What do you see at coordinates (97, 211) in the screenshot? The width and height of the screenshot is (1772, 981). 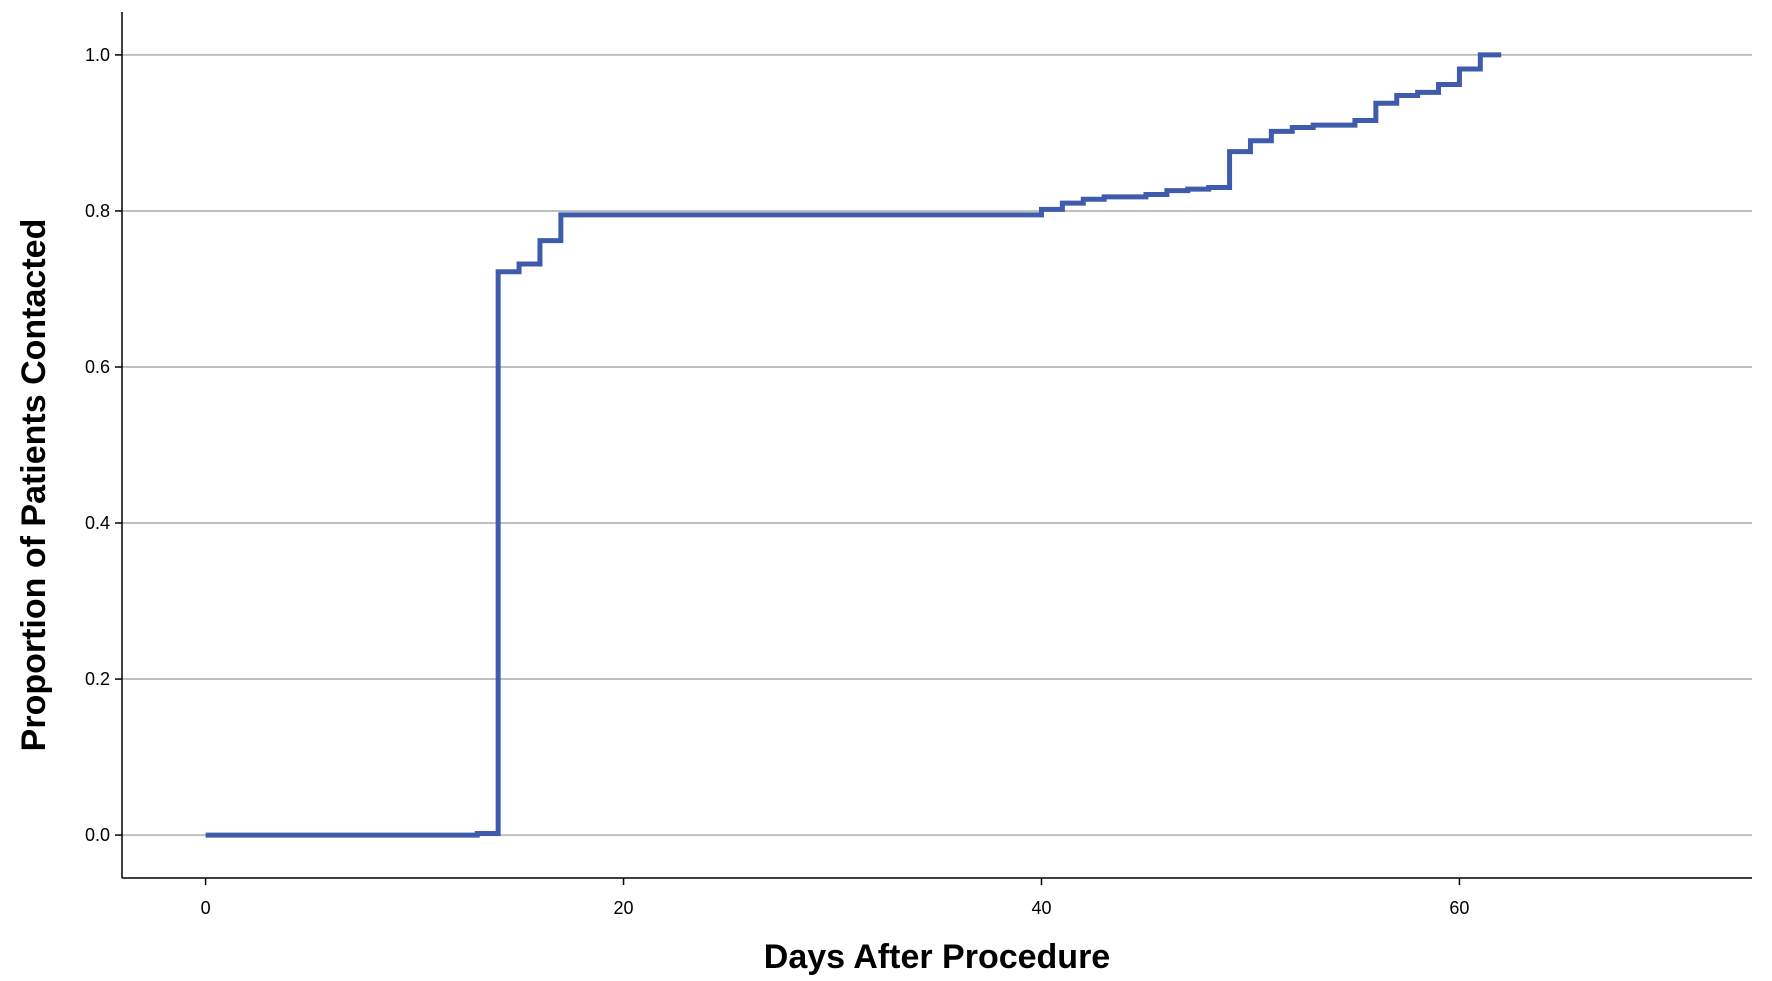 I see `y-tick-label: 0.8` at bounding box center [97, 211].